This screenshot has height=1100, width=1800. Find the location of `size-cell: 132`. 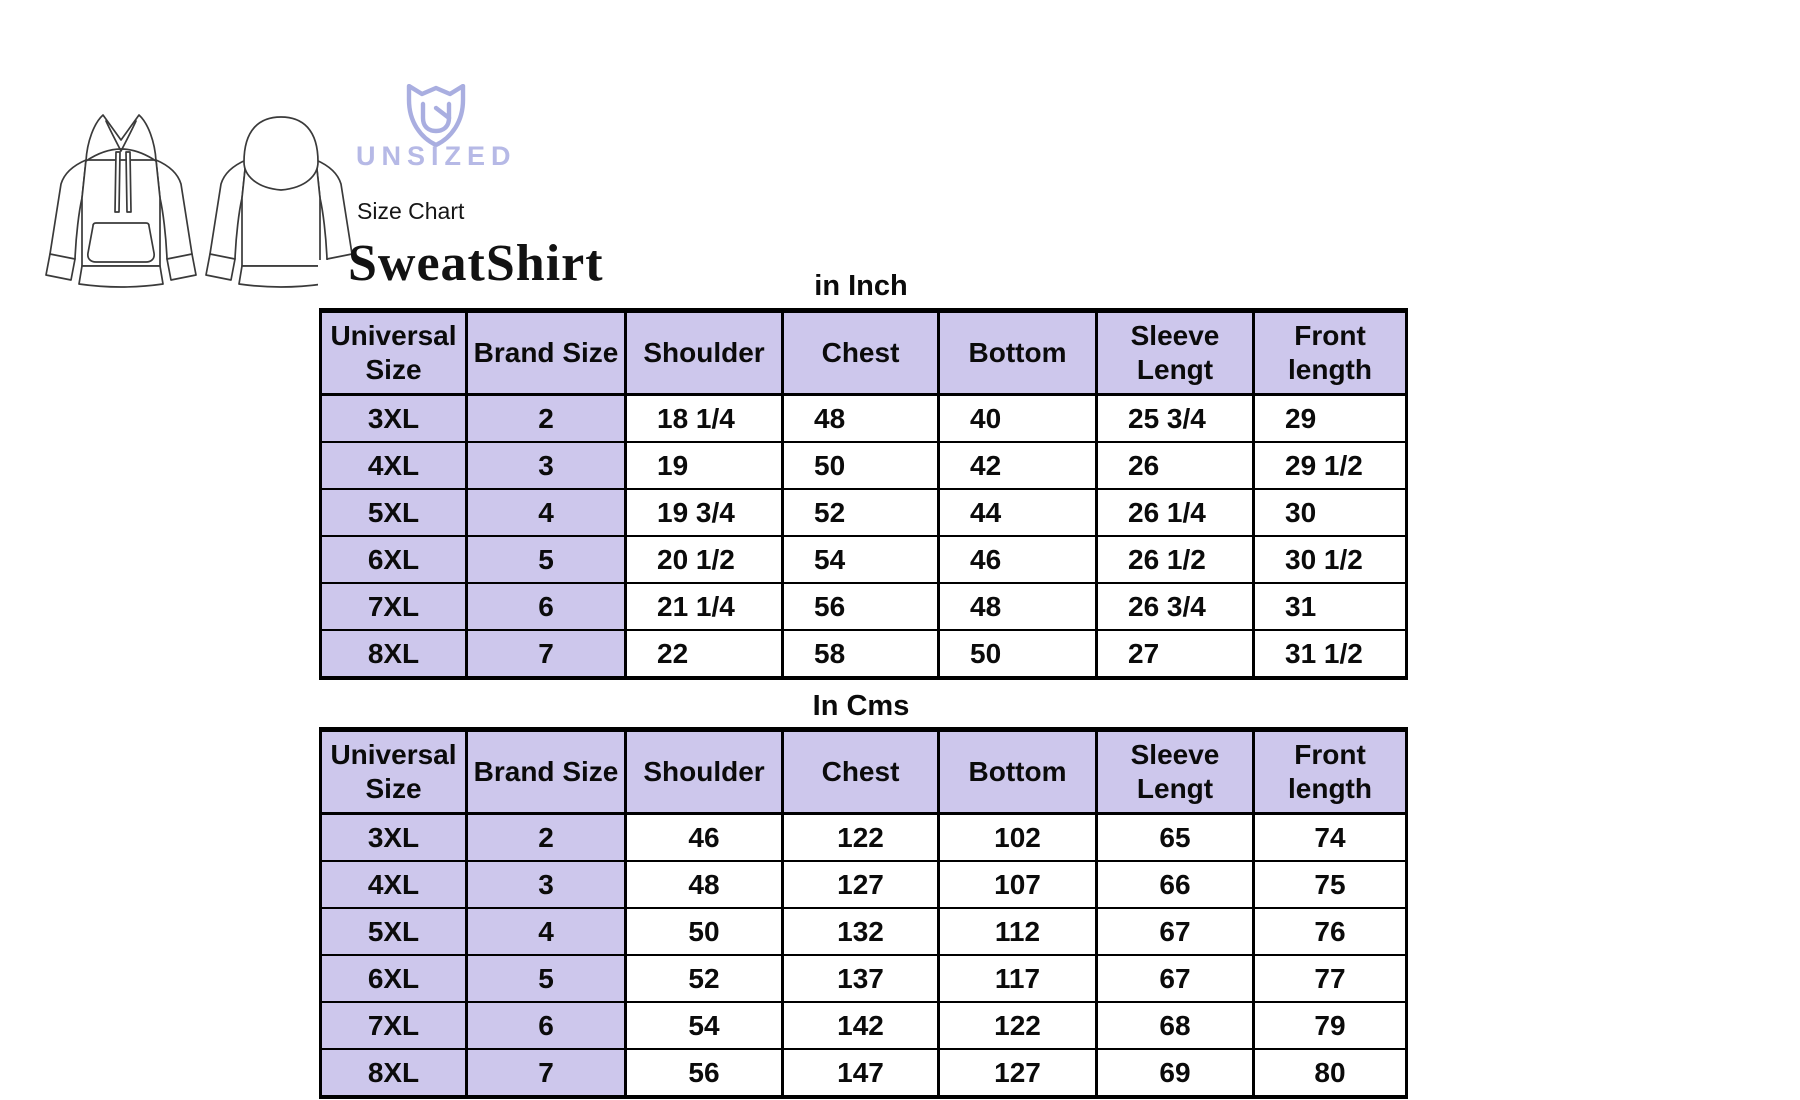

size-cell: 132 is located at coordinates (860, 931).